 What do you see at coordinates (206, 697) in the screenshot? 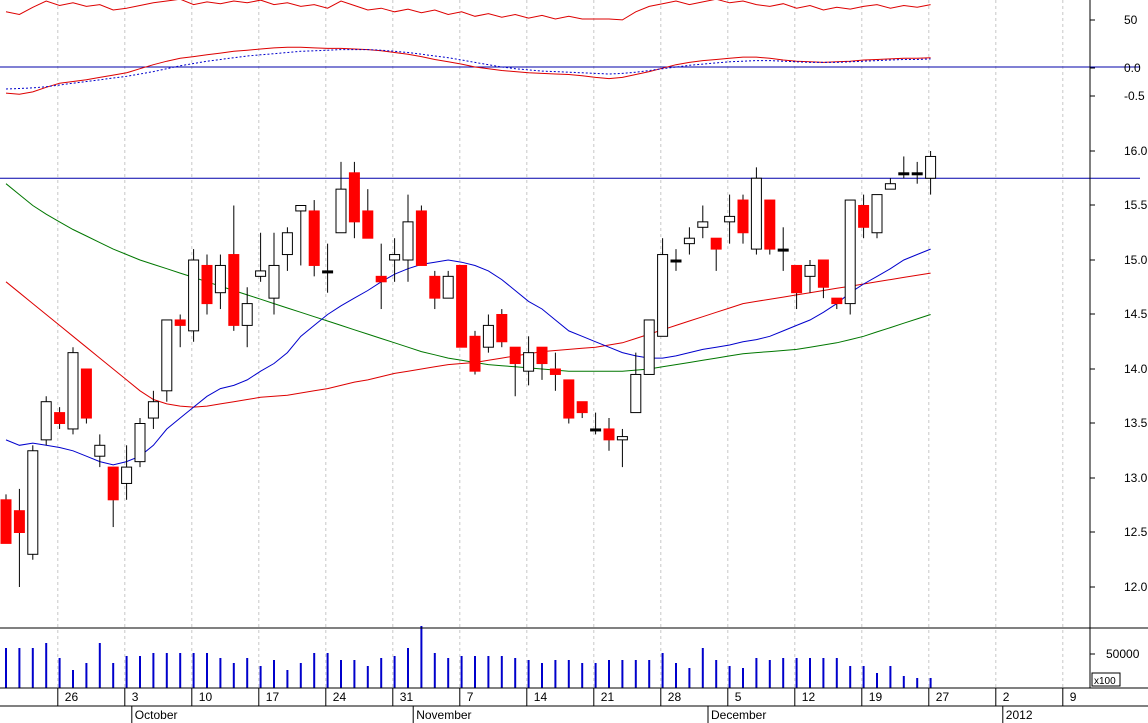
I see `day-label: 10` at bounding box center [206, 697].